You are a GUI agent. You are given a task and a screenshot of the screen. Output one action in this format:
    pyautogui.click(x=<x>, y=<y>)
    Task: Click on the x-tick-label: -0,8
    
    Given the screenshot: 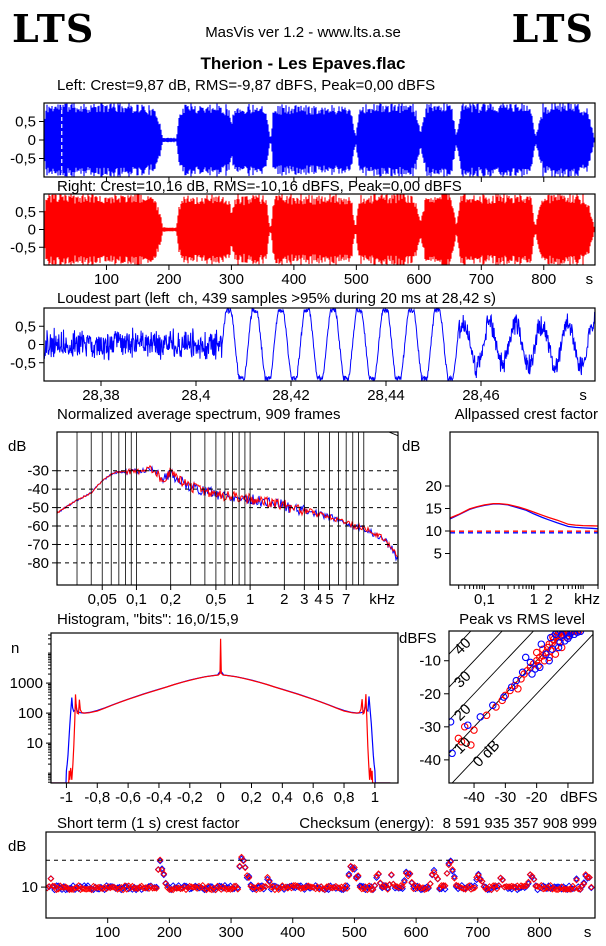 What is the action you would take?
    pyautogui.click(x=97, y=797)
    